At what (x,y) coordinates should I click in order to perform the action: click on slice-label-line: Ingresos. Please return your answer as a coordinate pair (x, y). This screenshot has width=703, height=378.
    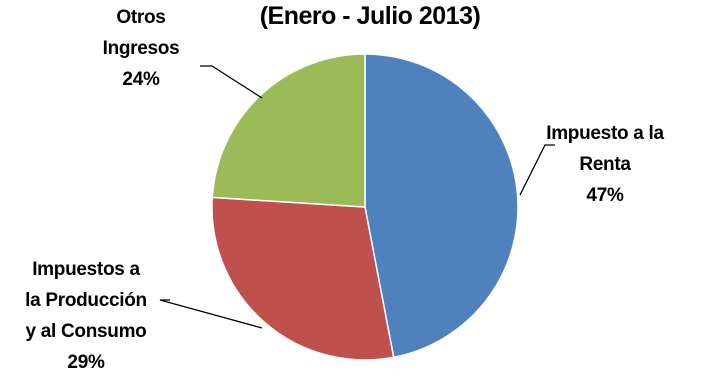
    Looking at the image, I should click on (141, 48).